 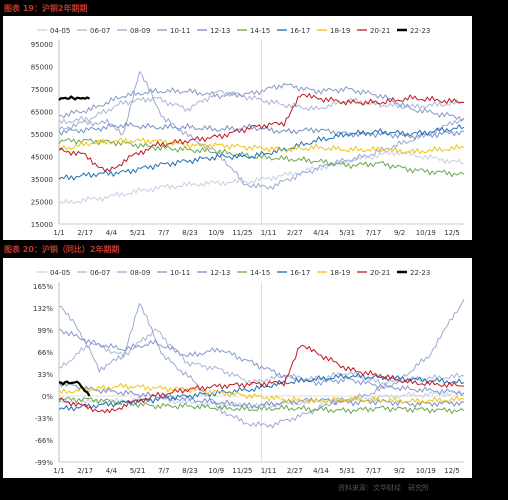 I want to click on y-tick-label: 75000, so click(x=42, y=90).